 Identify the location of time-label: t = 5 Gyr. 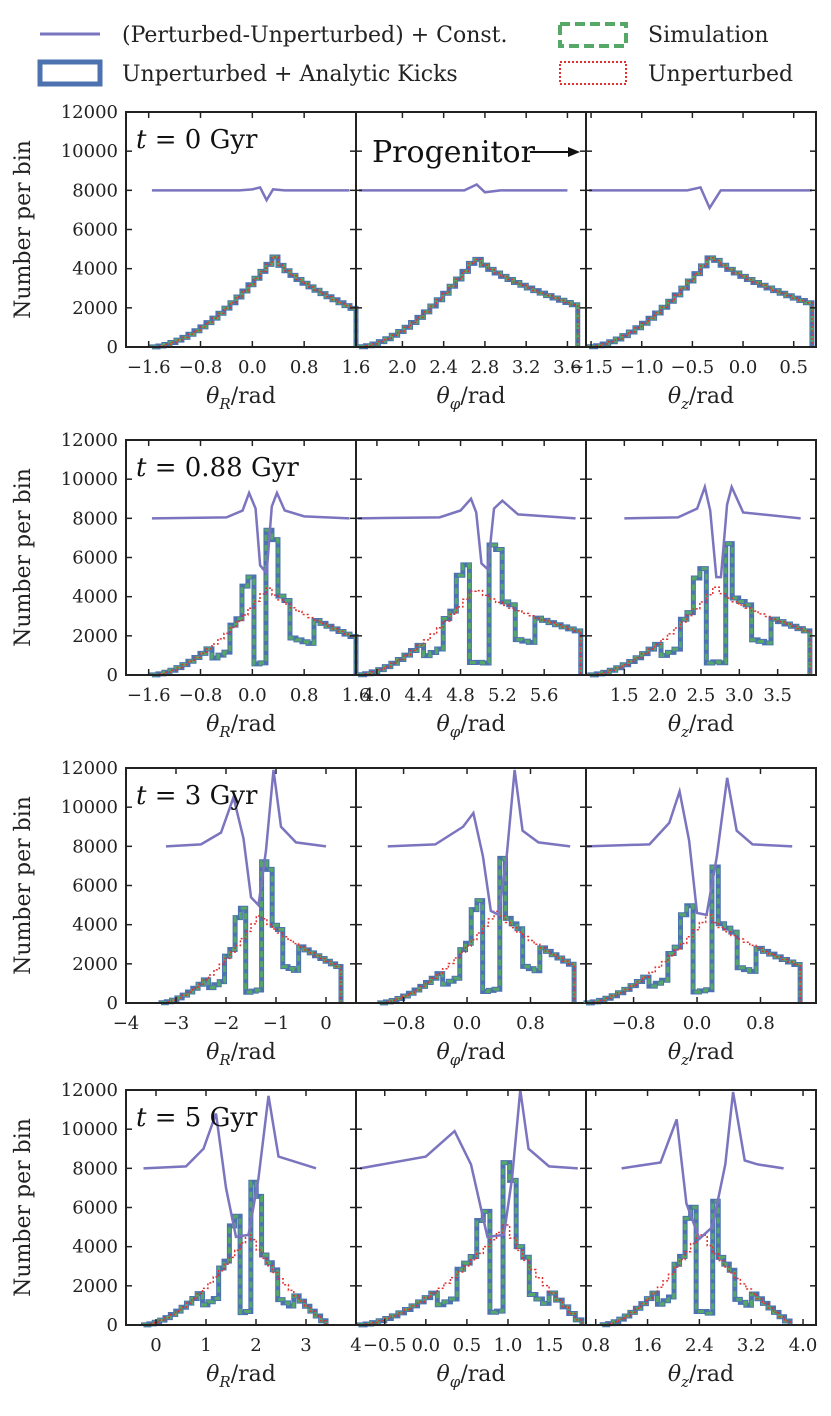
(197, 1118).